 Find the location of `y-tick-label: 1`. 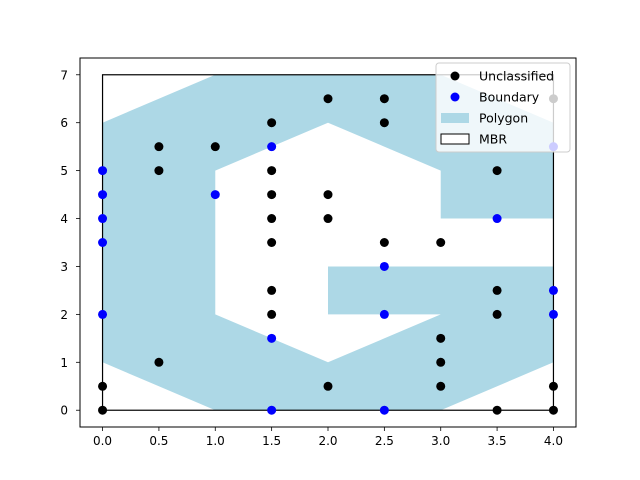

y-tick-label: 1 is located at coordinates (64, 363).